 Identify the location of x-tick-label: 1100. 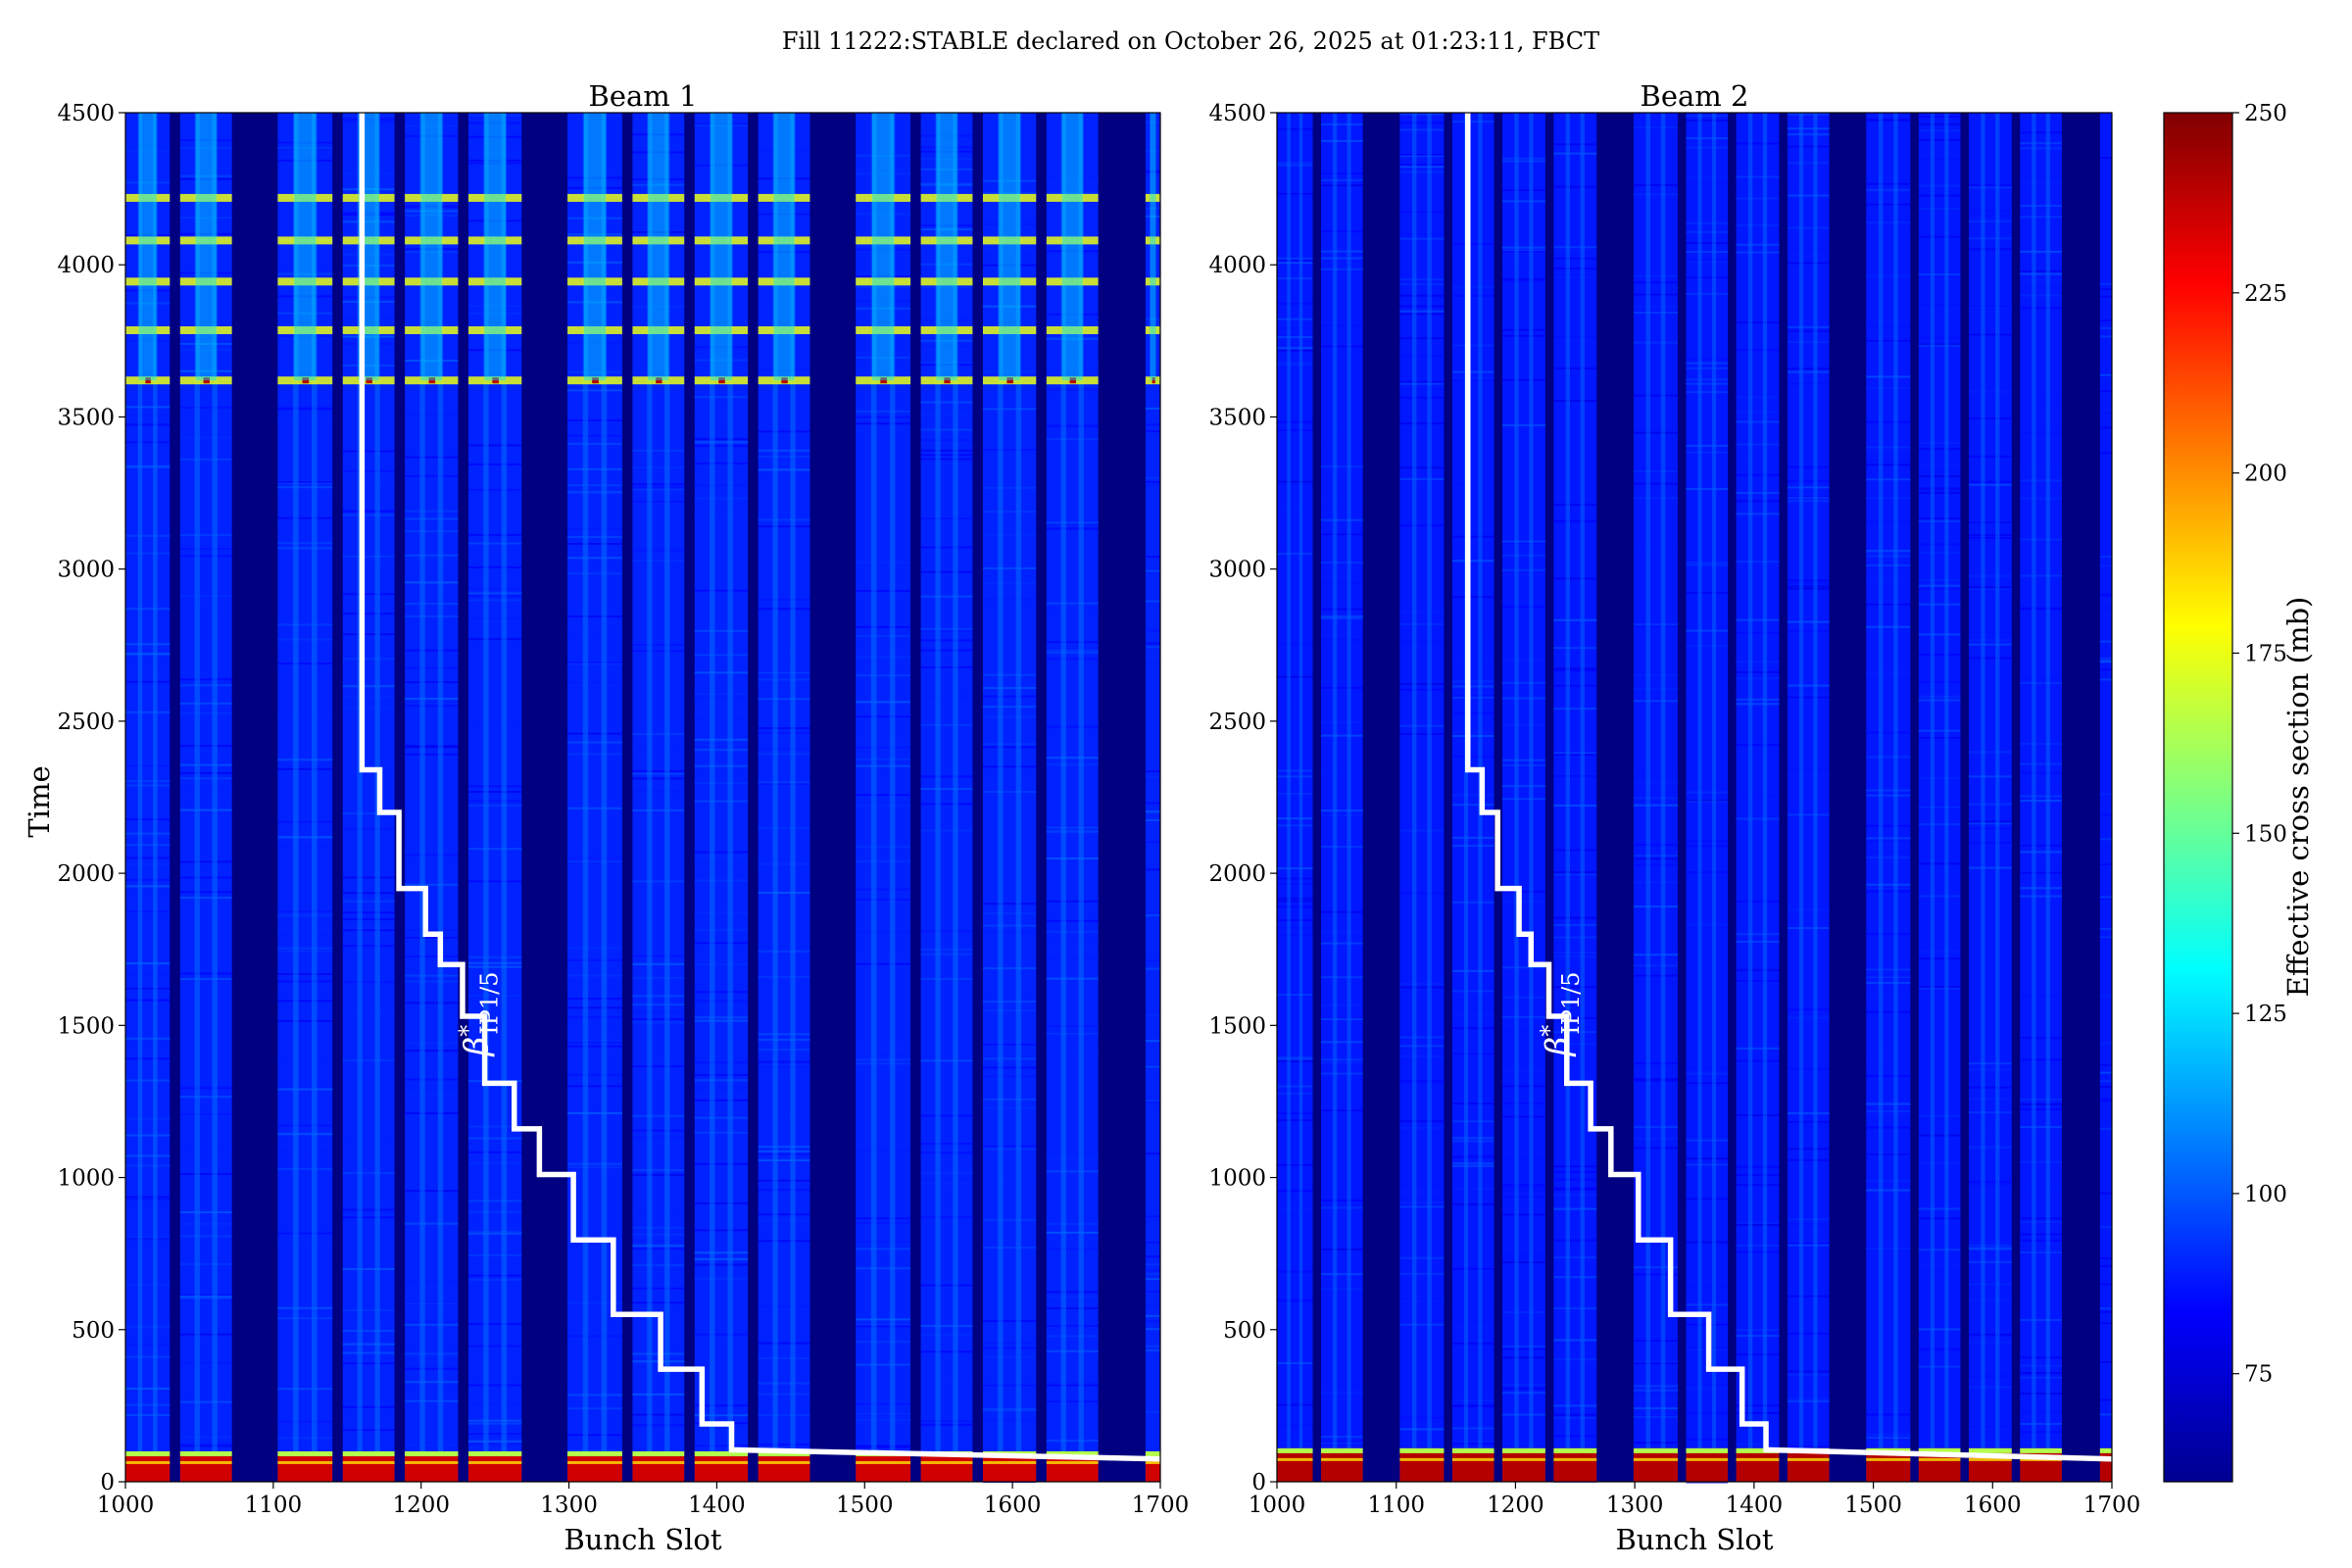
(274, 1505).